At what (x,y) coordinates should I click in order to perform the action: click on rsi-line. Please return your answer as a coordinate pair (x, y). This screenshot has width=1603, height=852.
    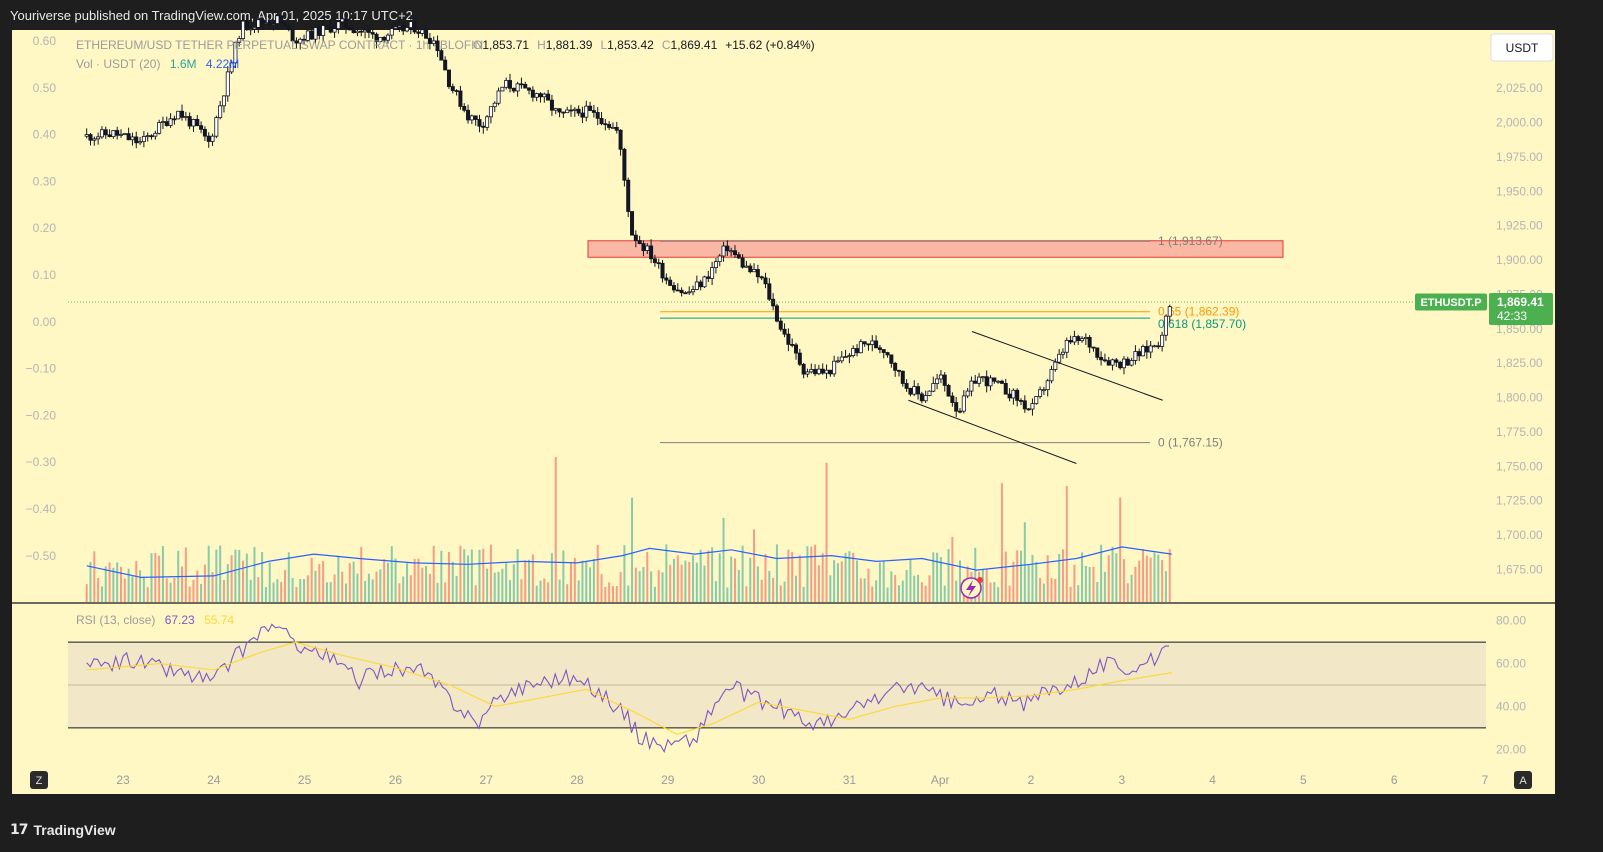
    Looking at the image, I should click on (628, 688).